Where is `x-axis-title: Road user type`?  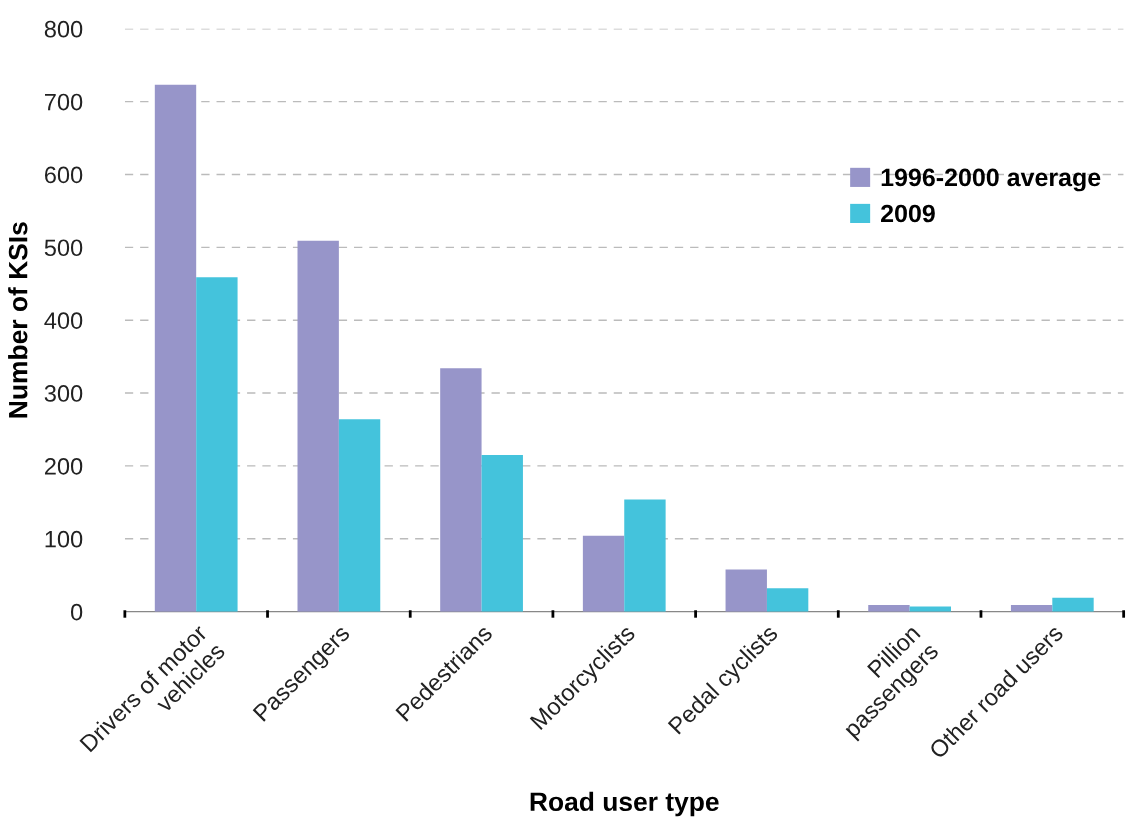 x-axis-title: Road user type is located at coordinates (624, 804).